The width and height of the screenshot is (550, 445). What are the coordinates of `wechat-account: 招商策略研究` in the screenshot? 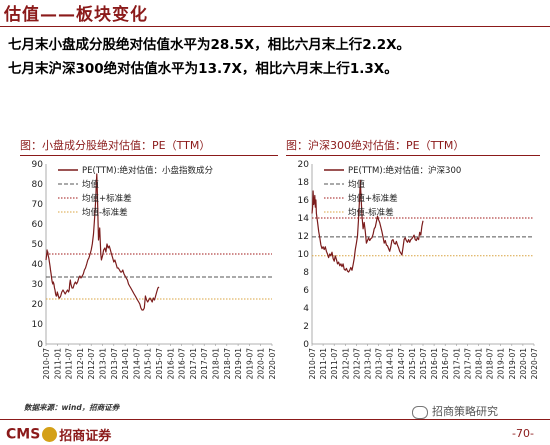 It's located at (455, 411).